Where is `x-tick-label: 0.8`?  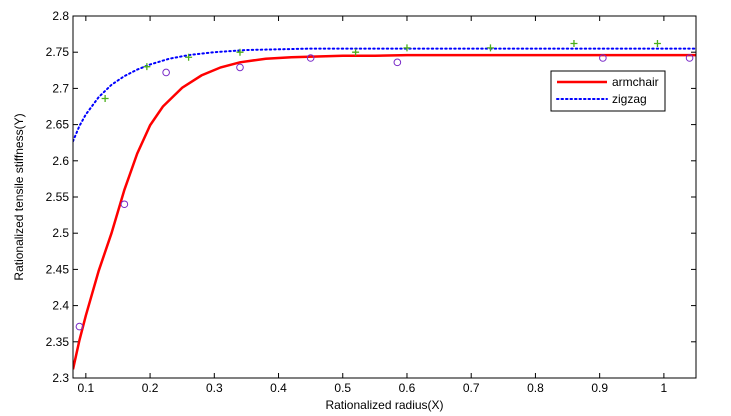 x-tick-label: 0.8 is located at coordinates (535, 388).